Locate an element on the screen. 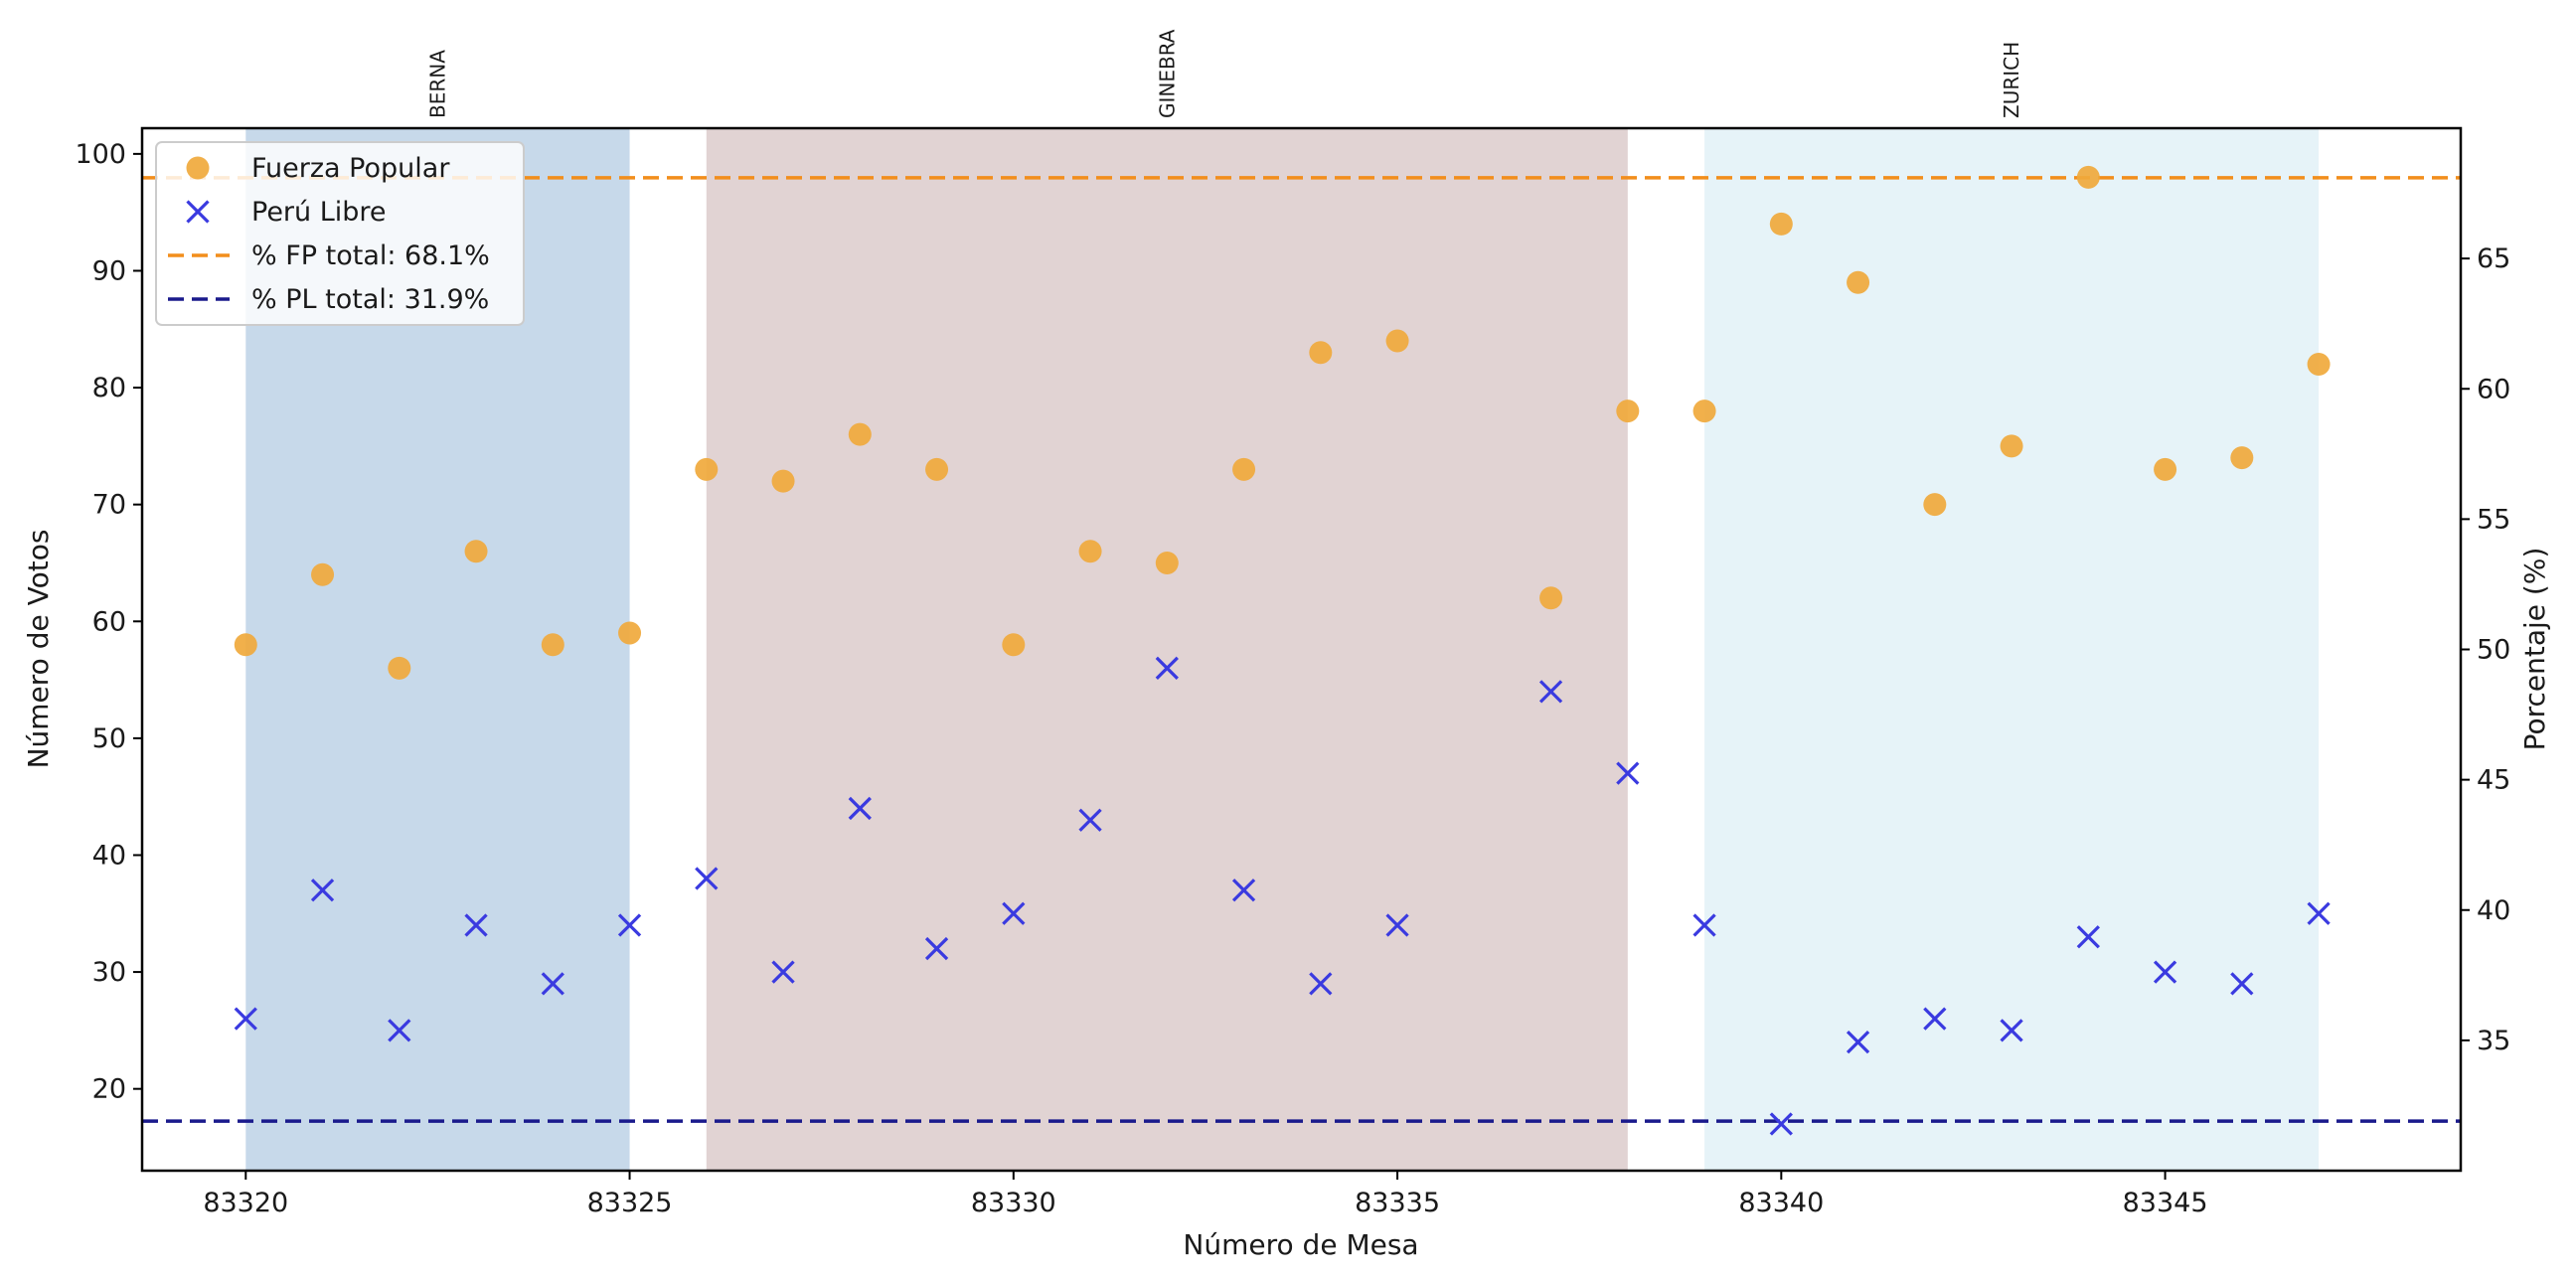  legend-box is located at coordinates (340, 234).